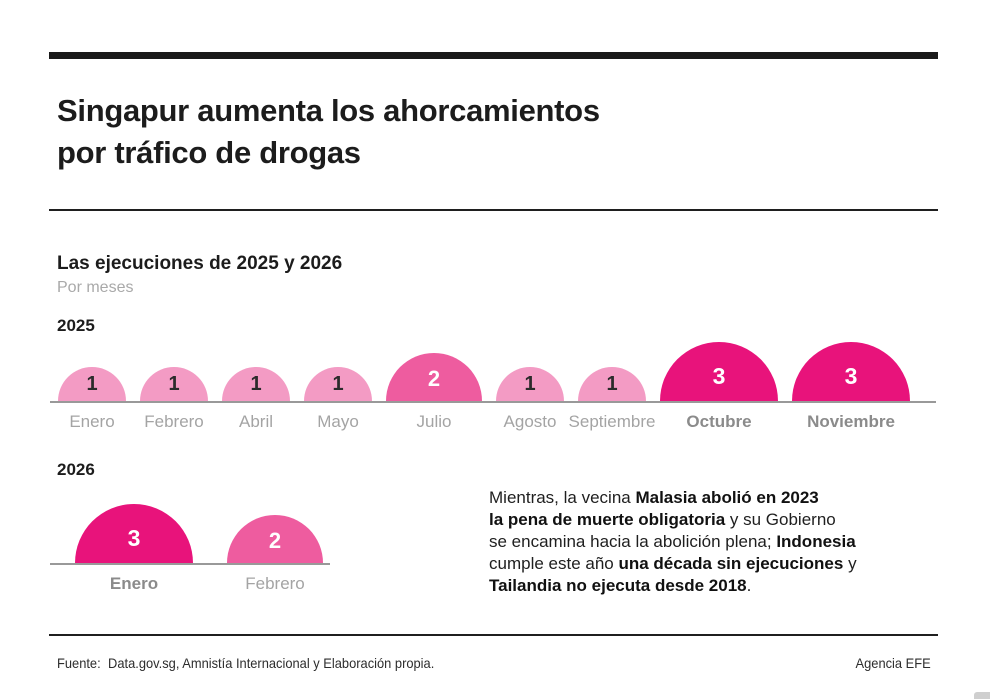  I want to click on month-septiembre: 1 Septiembre, so click(612, 399).